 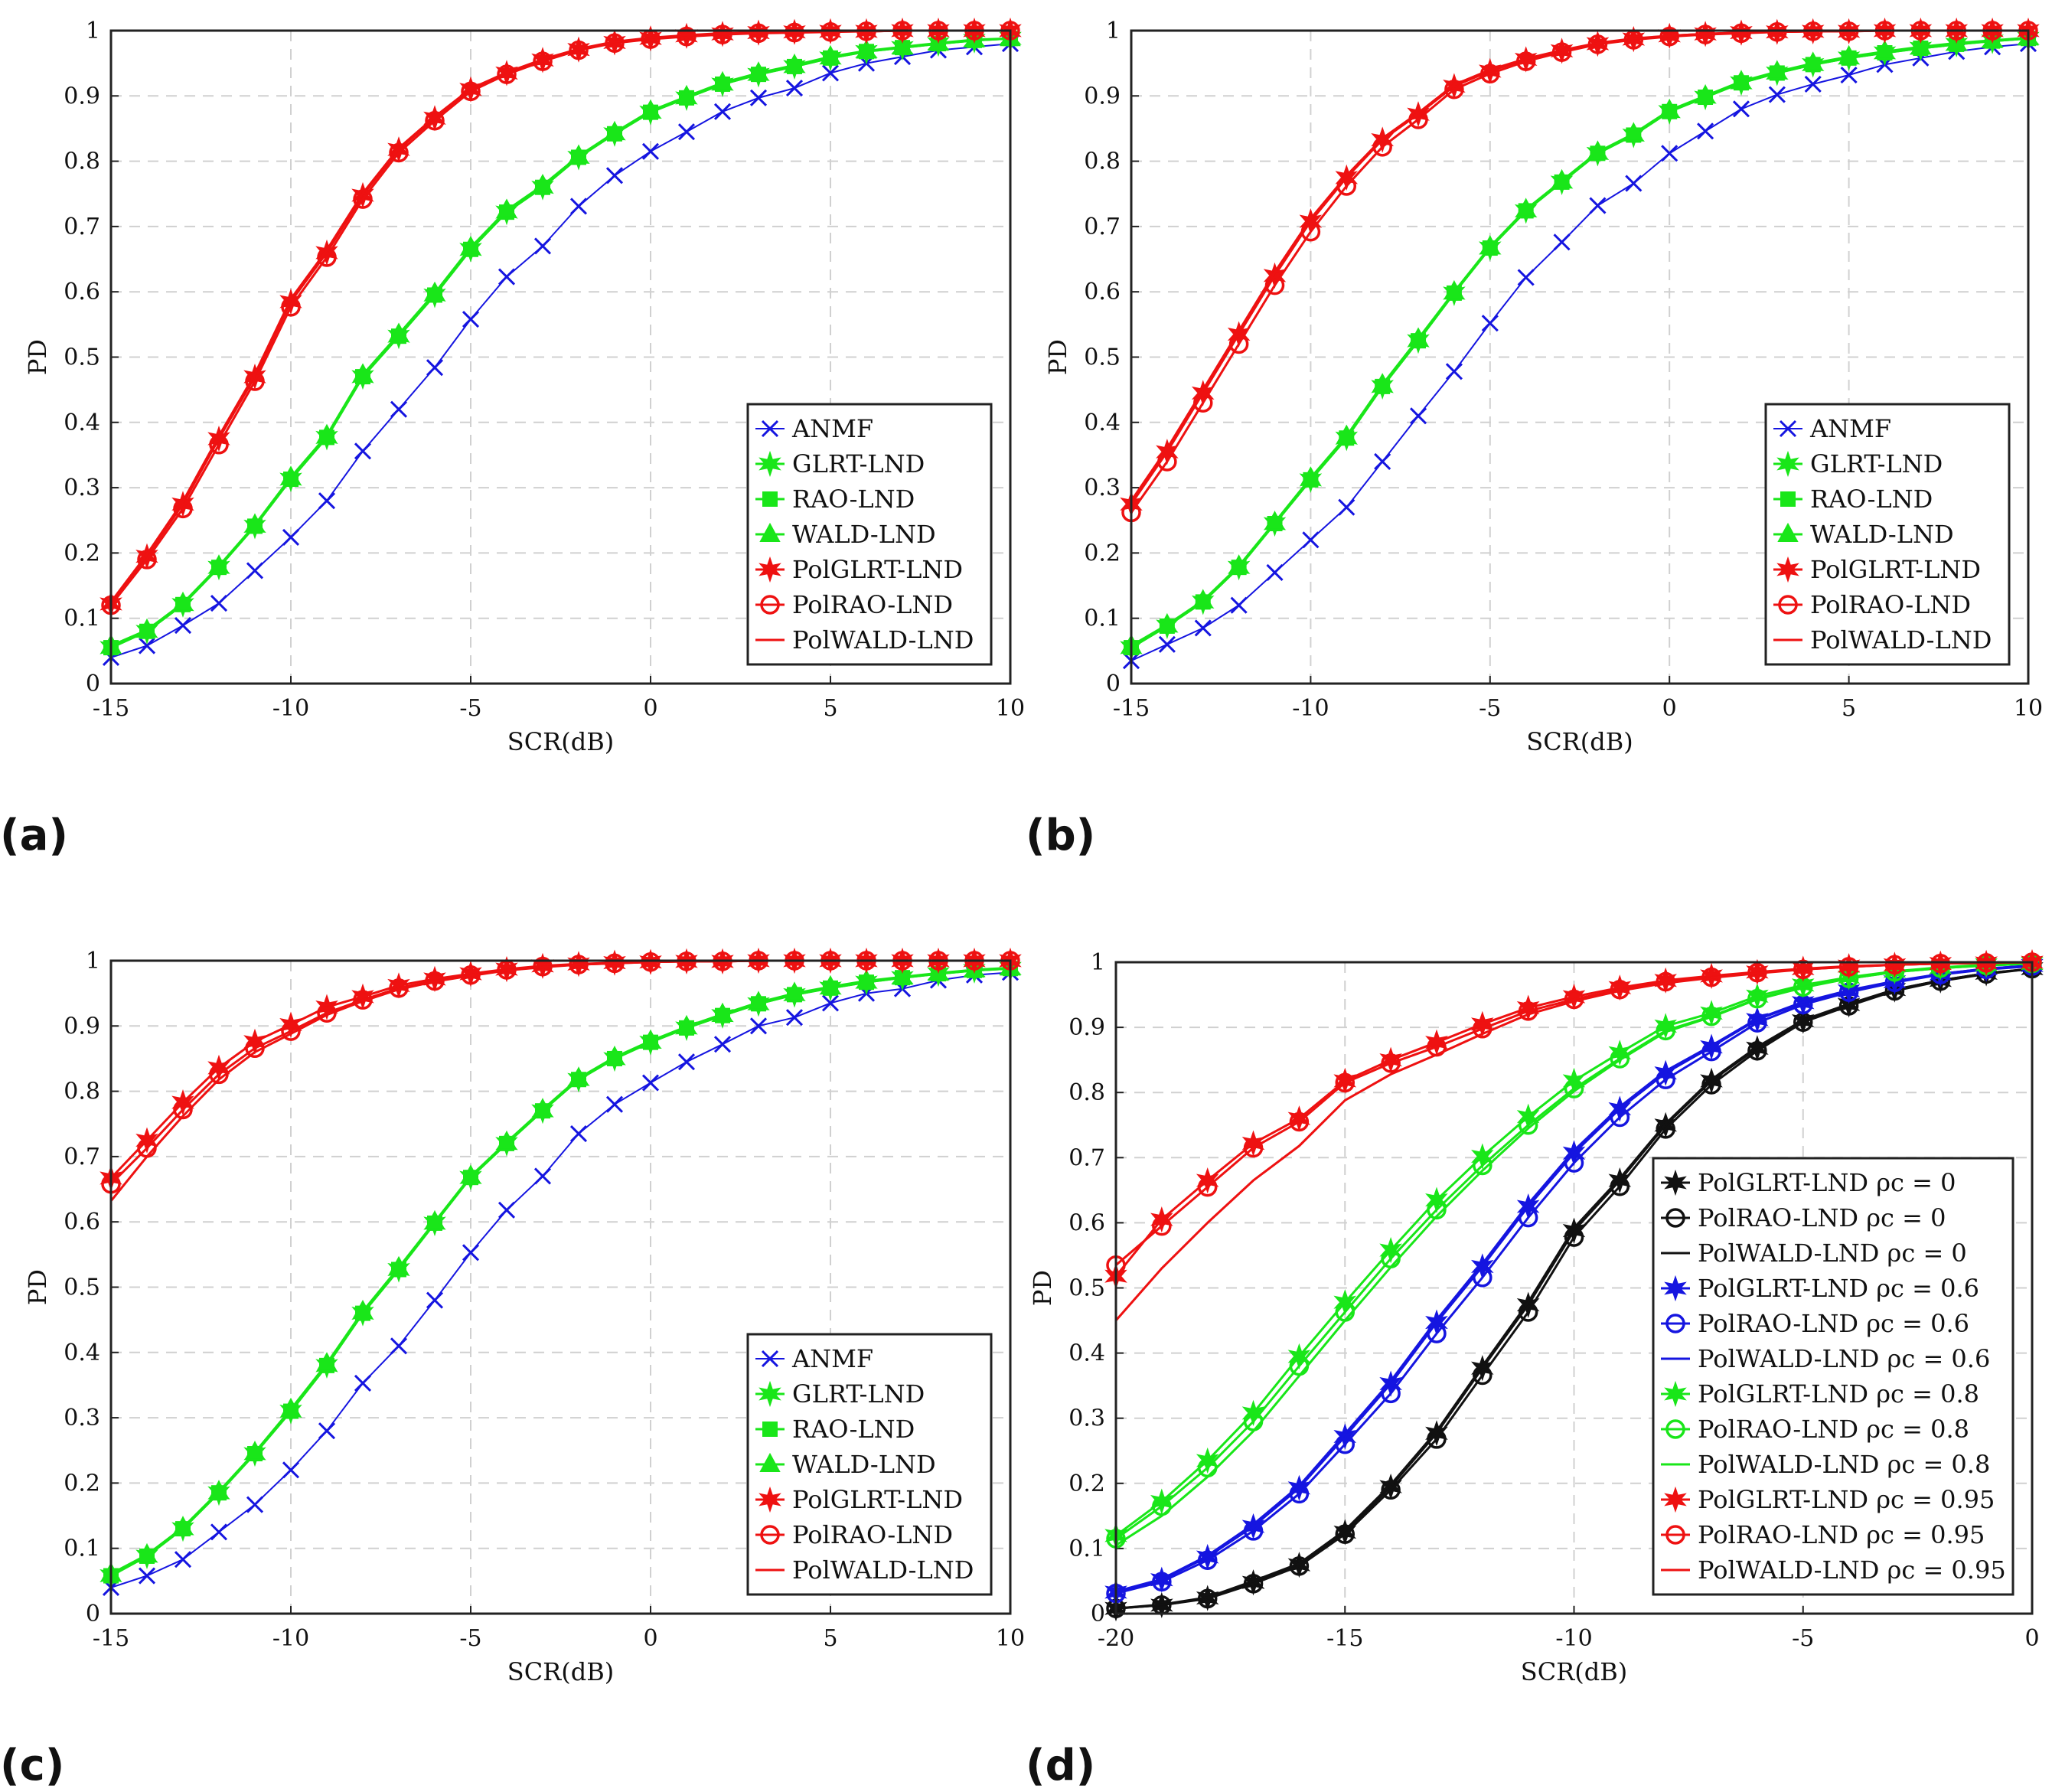 I want to click on legend-label: RAO-LND, so click(x=854, y=1430).